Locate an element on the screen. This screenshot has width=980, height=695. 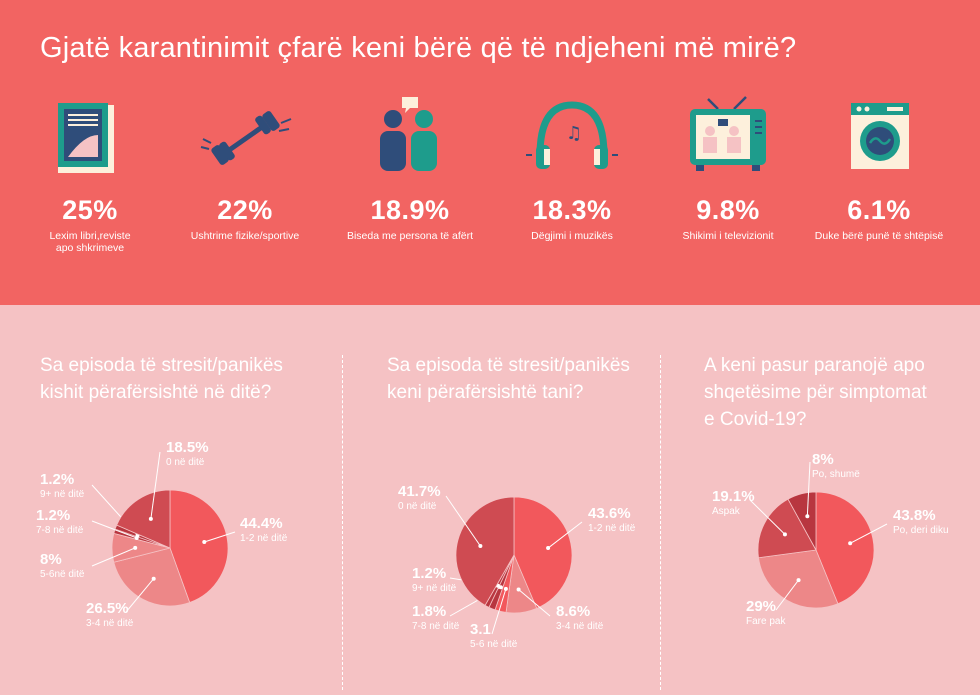
pie-3-category-label: Aspak is located at coordinates (726, 511).